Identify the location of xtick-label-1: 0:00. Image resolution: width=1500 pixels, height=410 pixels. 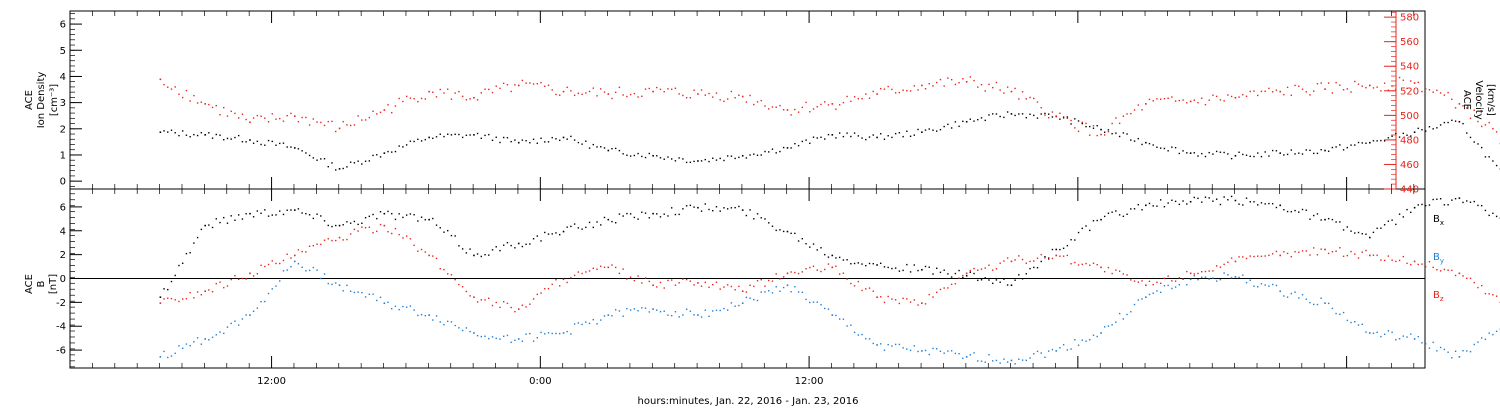
(540, 381).